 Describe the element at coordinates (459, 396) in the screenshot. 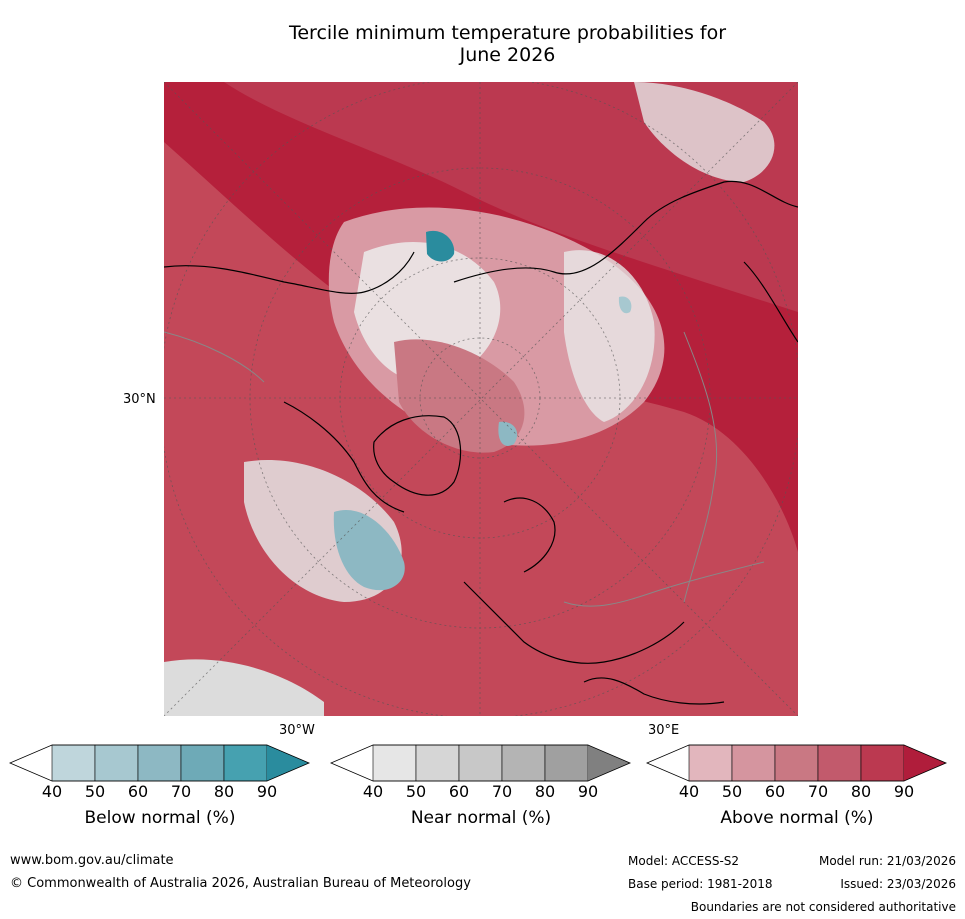

I see `greenland-region` at that location.